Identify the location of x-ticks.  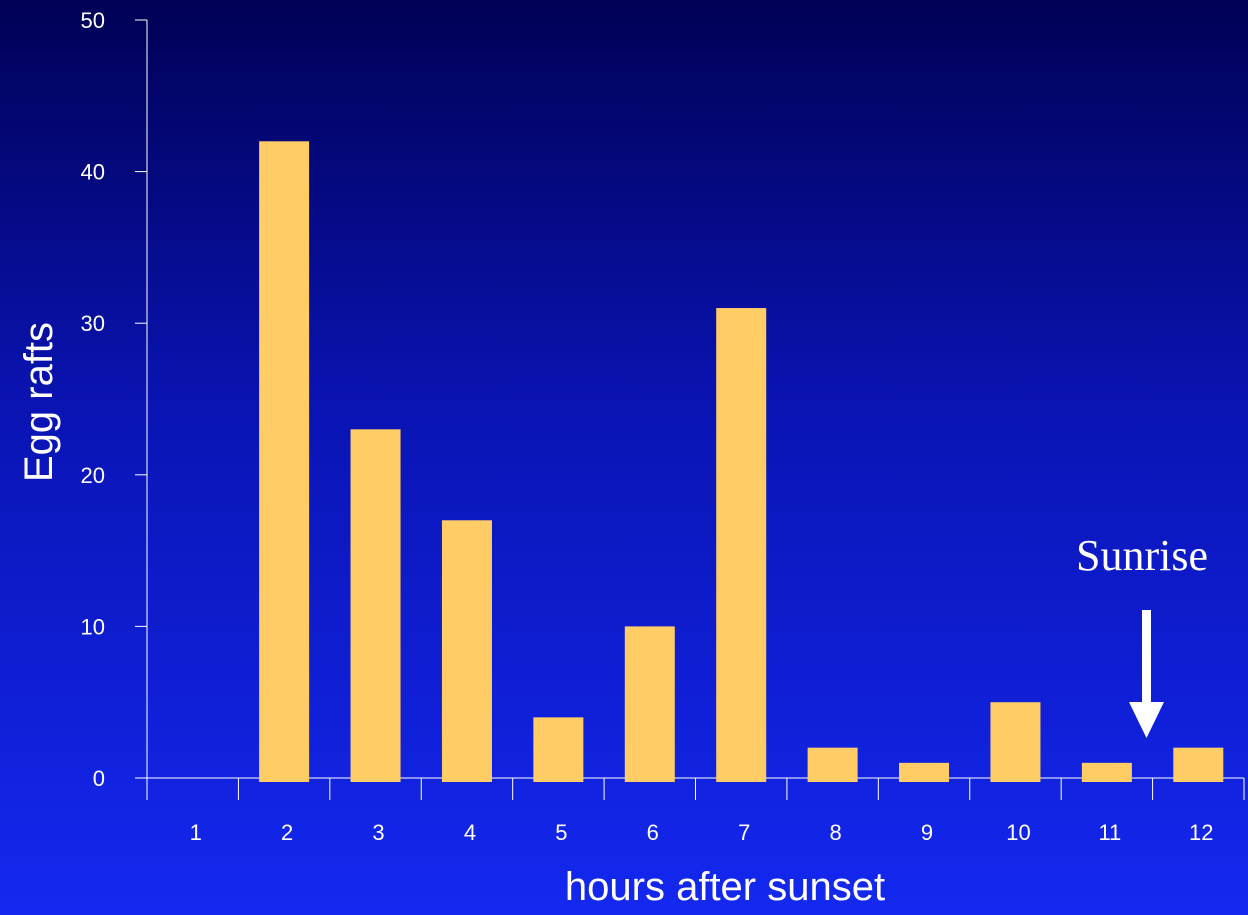
(695, 789).